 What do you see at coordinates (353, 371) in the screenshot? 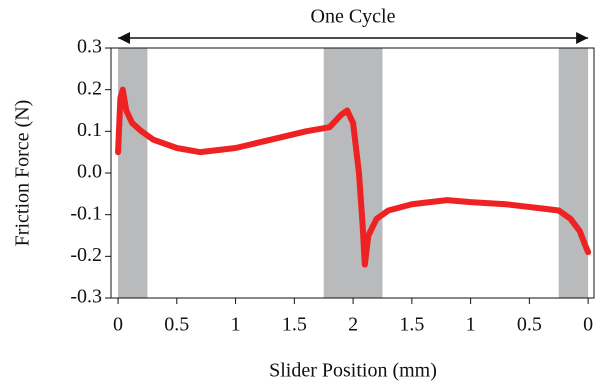
I see `x-axis-label: Slider Position (mm)` at bounding box center [353, 371].